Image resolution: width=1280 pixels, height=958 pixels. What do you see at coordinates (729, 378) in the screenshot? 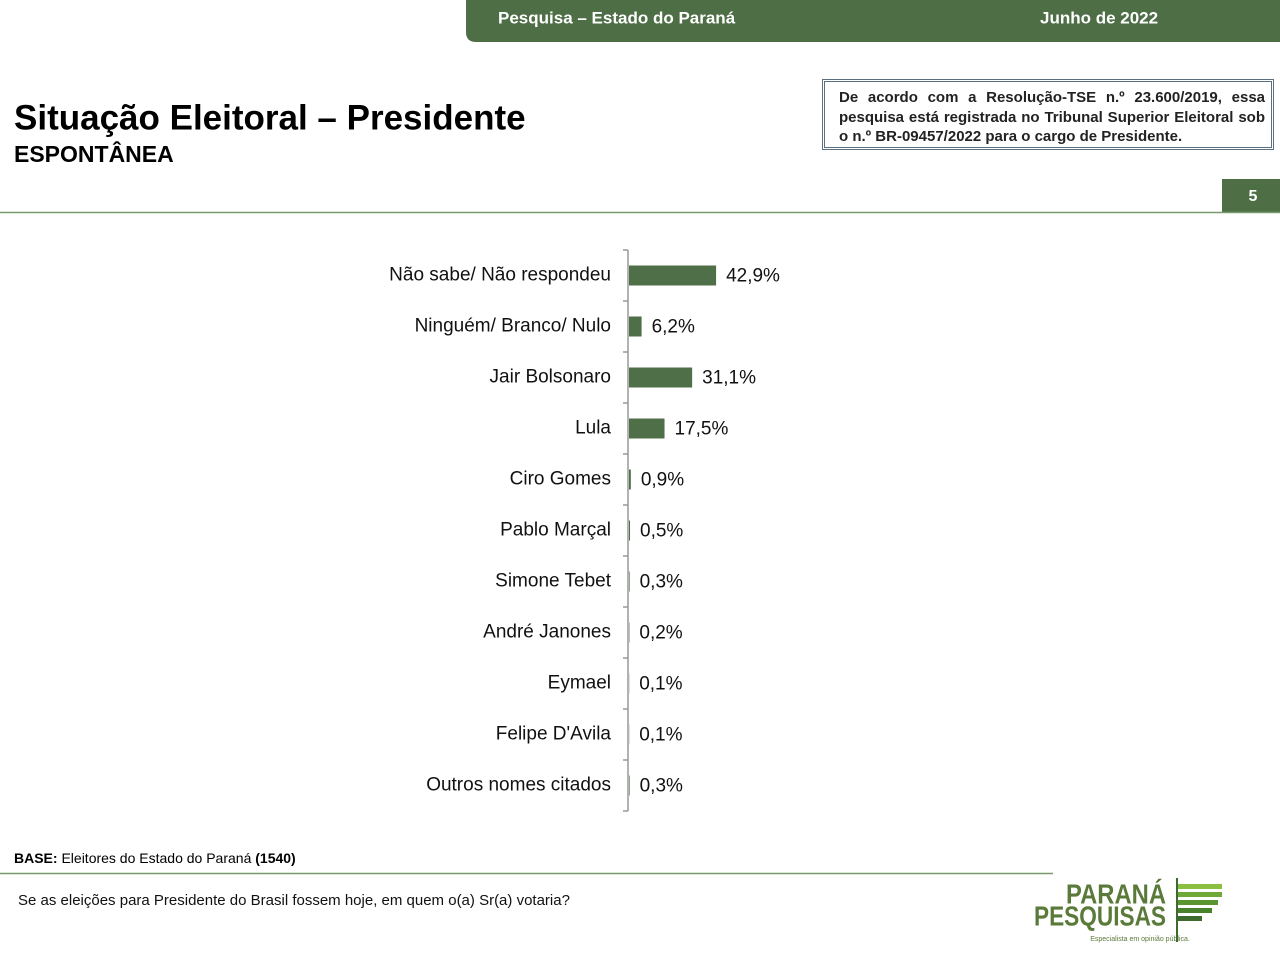
I see `value-label: 31,1%` at bounding box center [729, 378].